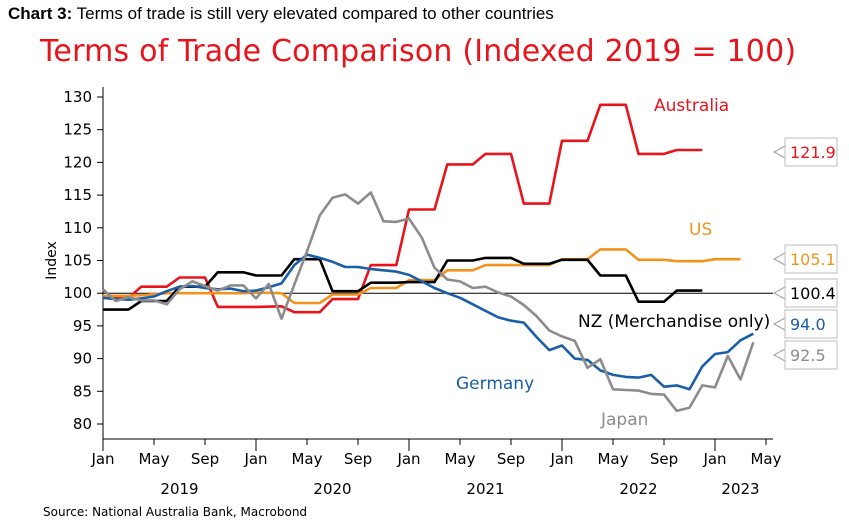 This screenshot has height=530, width=849. Describe the element at coordinates (808, 355) in the screenshot. I see `end-value-label: 92.5` at that location.